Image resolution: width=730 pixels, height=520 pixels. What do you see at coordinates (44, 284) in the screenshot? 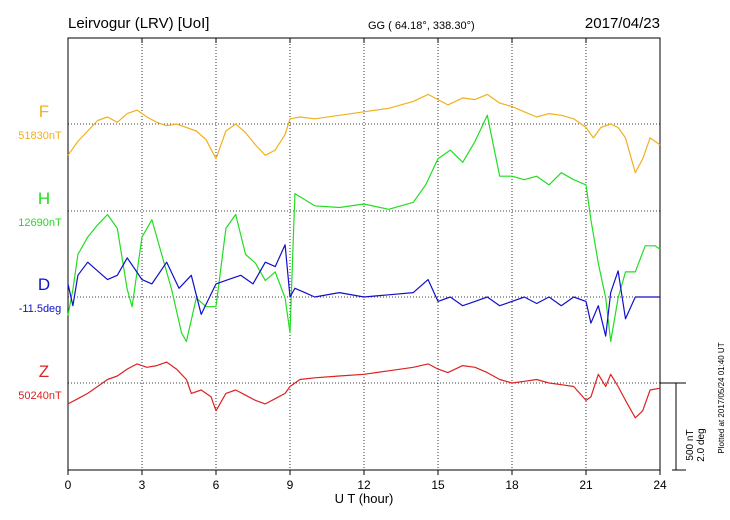
I see `series-name-d: D` at bounding box center [44, 284].